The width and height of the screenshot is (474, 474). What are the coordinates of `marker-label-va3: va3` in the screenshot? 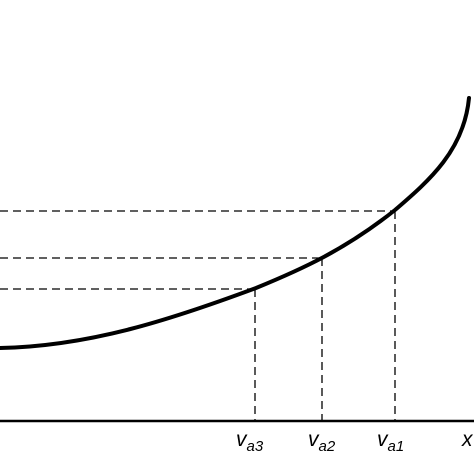 It's located at (250, 441).